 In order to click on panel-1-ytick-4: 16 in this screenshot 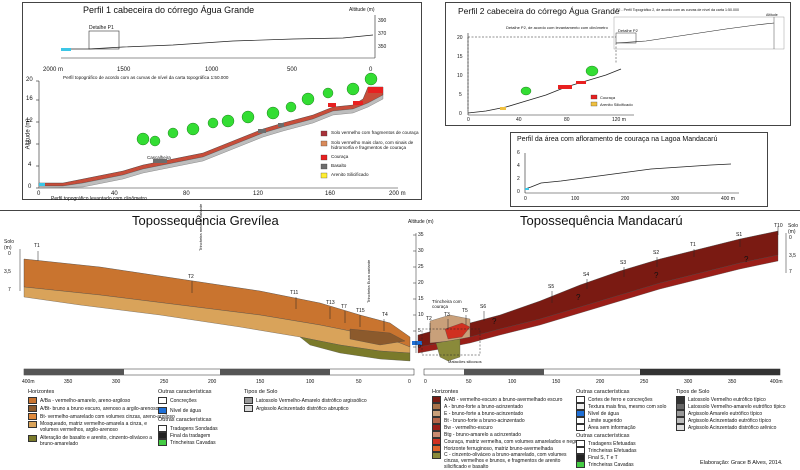, I will do `click(29, 99)`.